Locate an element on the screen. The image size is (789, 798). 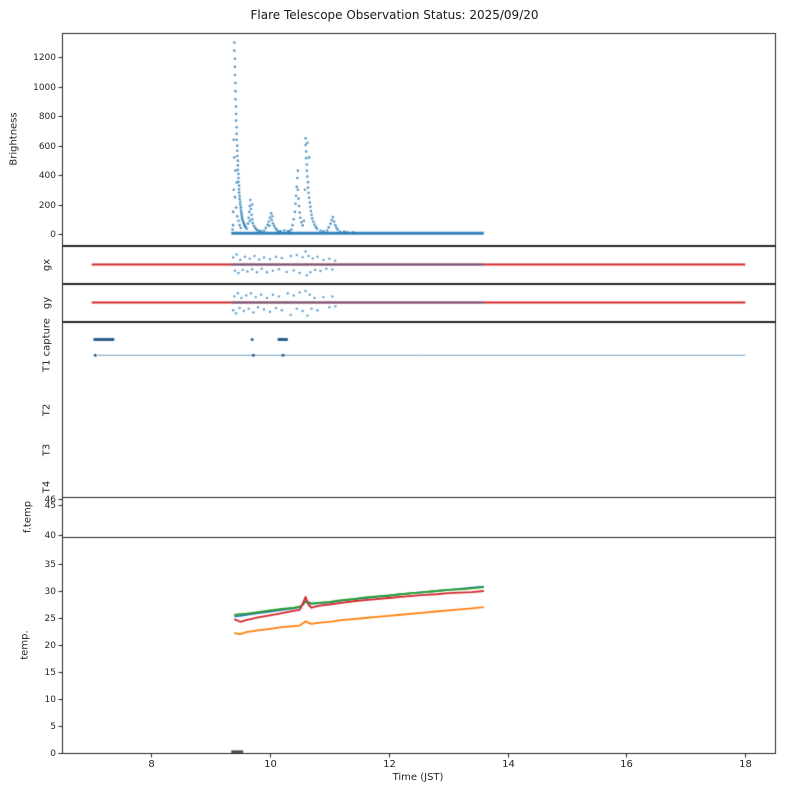
x-axis-label: Time (JST) is located at coordinates (418, 777).